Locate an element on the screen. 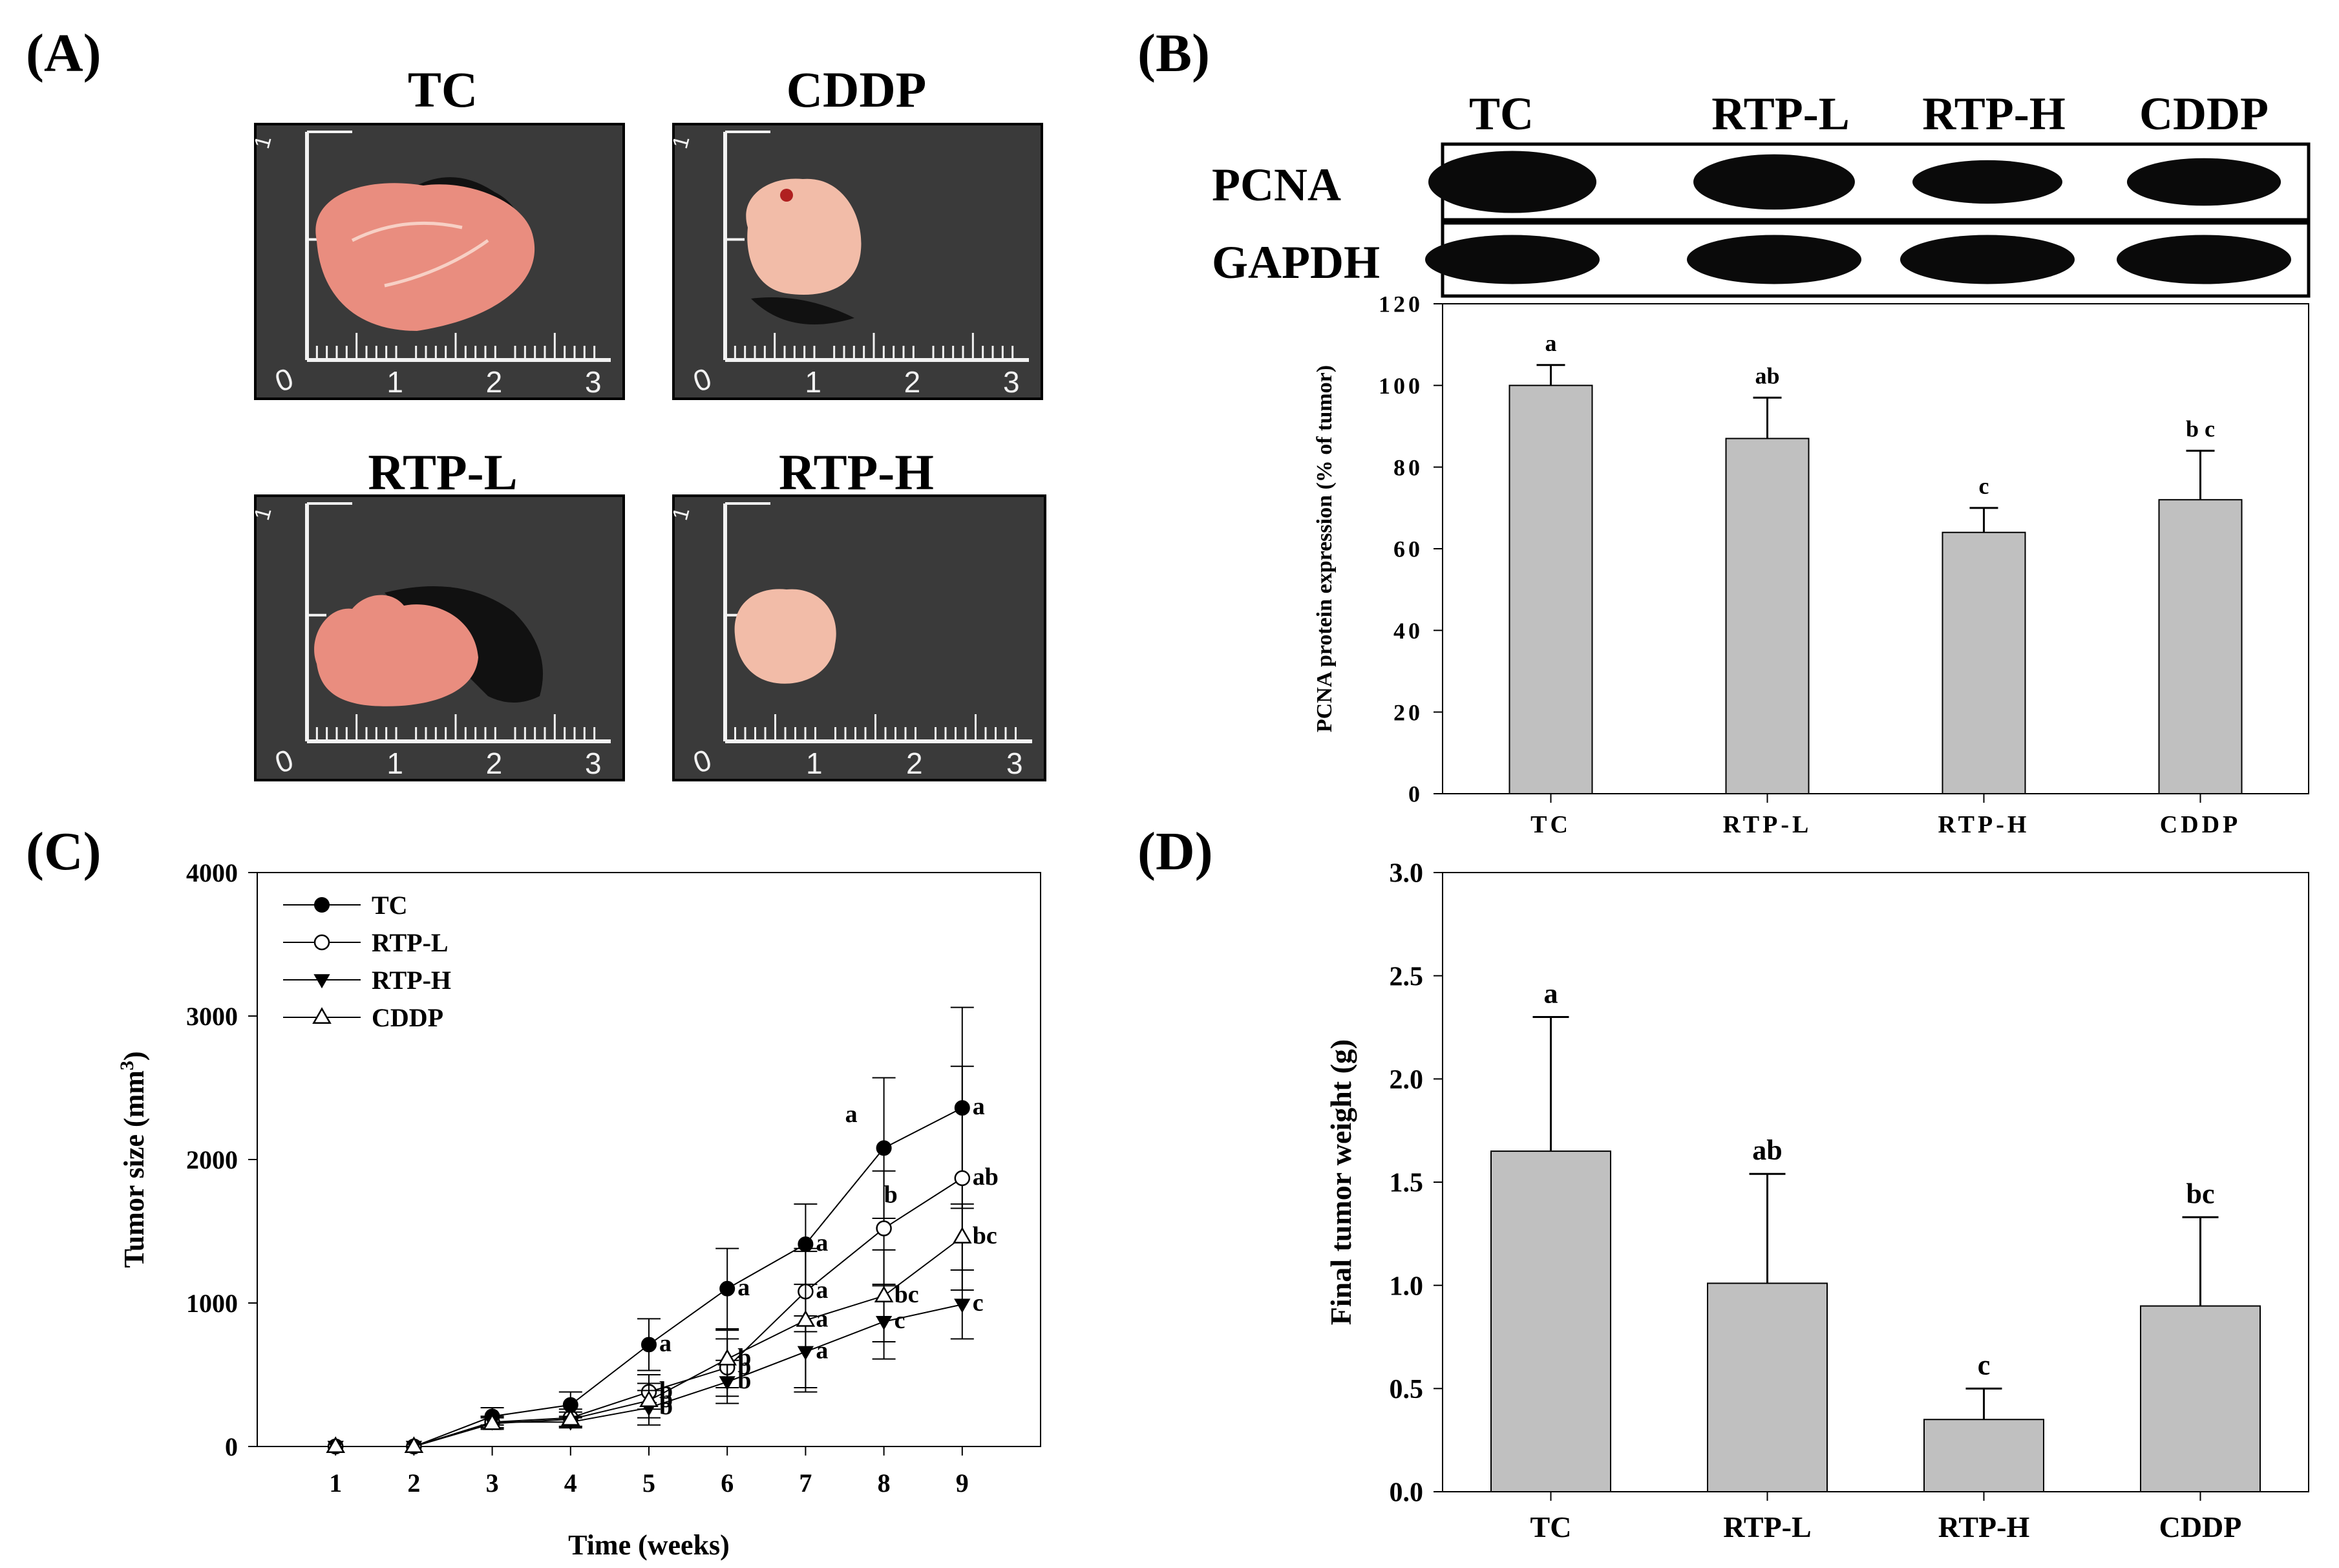 The width and height of the screenshot is (2339, 1568). y-tick-label: 4000 is located at coordinates (212, 872).